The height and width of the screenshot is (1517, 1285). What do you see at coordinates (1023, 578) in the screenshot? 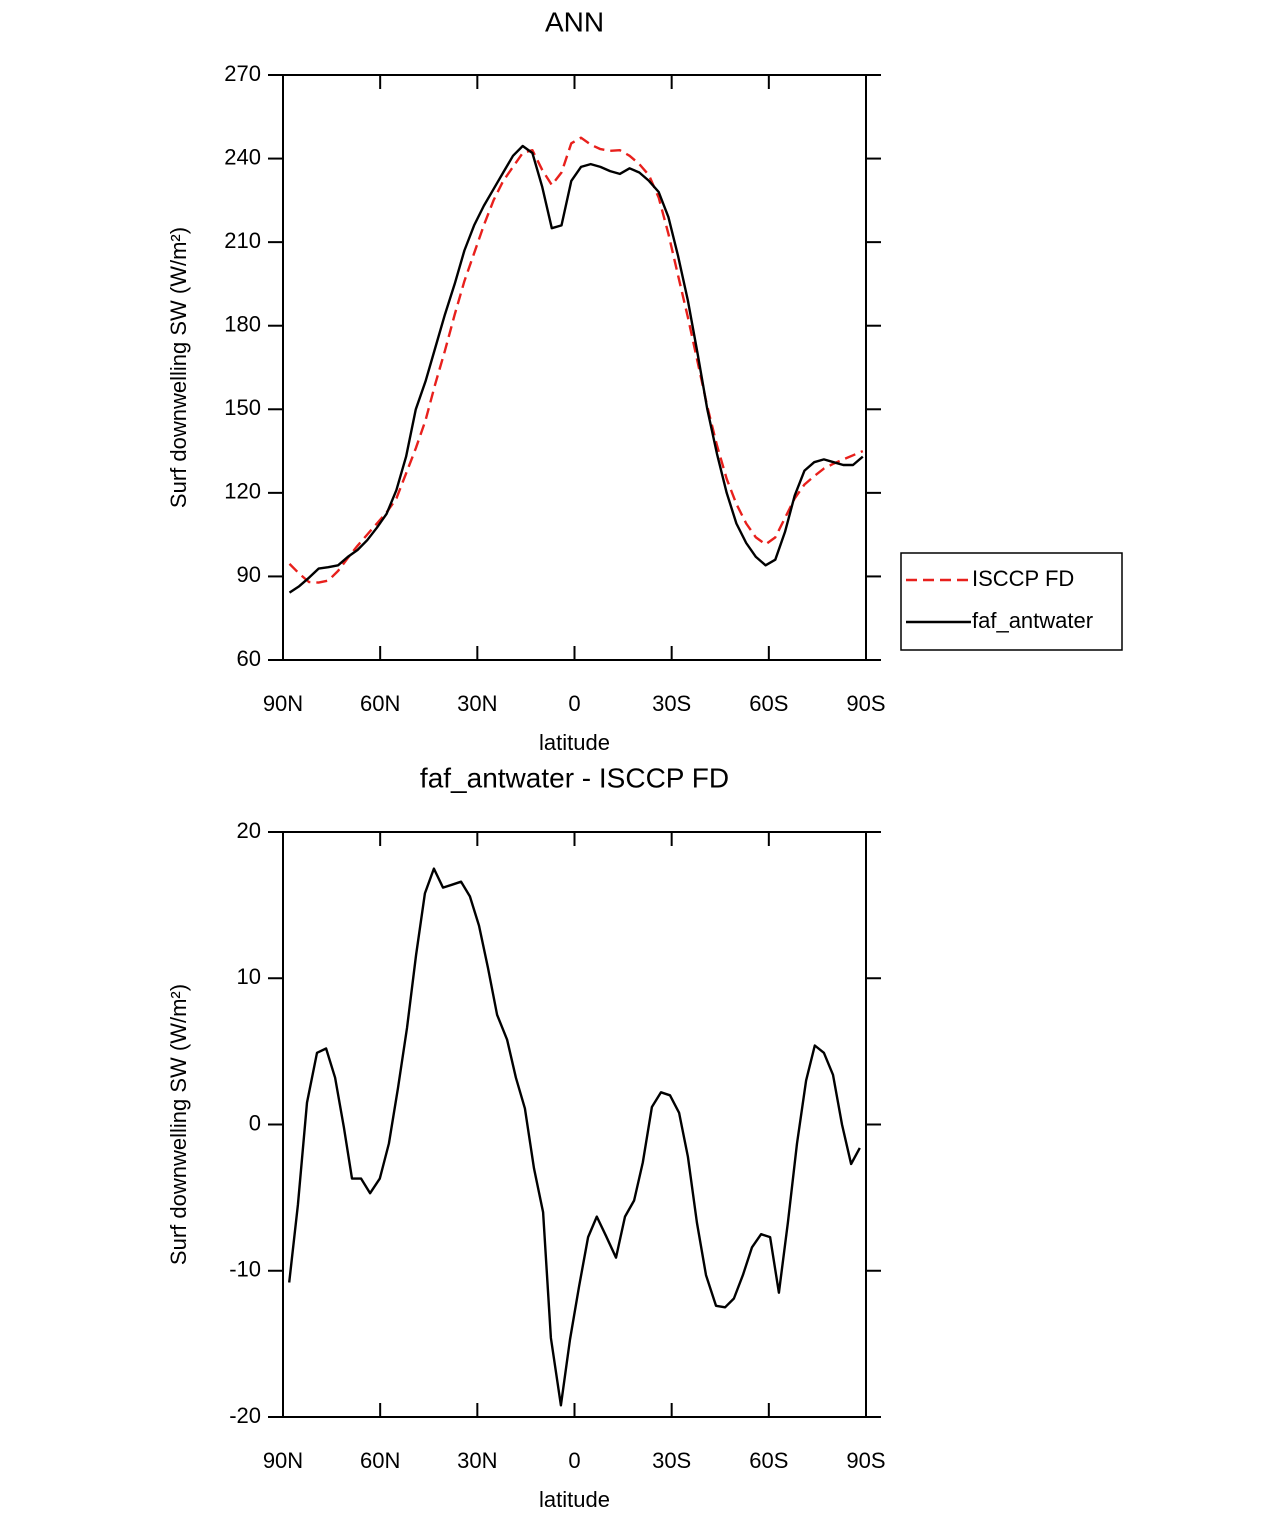
I see `legend-label: ISCCP FD` at bounding box center [1023, 578].